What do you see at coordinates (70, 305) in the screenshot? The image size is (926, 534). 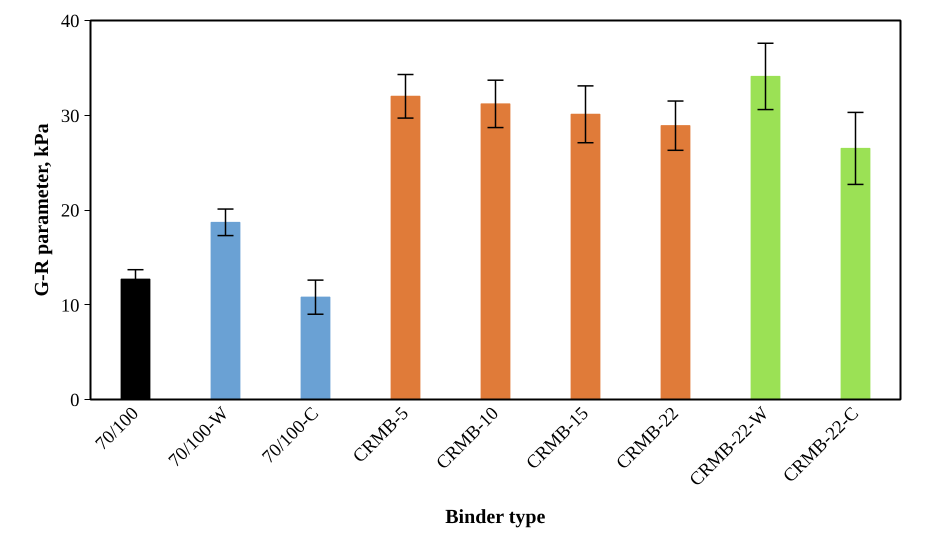 I see `y-tick-label: 10` at bounding box center [70, 305].